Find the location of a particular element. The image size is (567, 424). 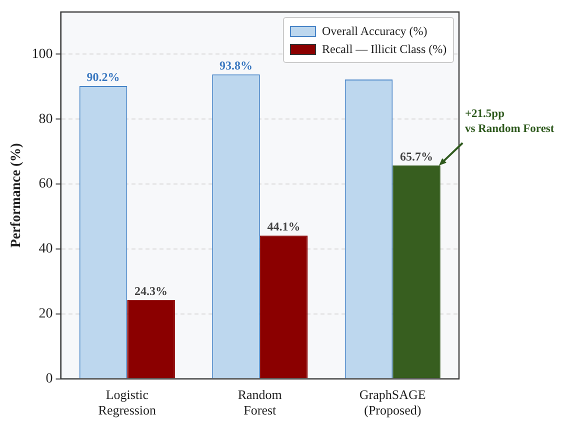

y-tick-label: 0 is located at coordinates (49, 378).